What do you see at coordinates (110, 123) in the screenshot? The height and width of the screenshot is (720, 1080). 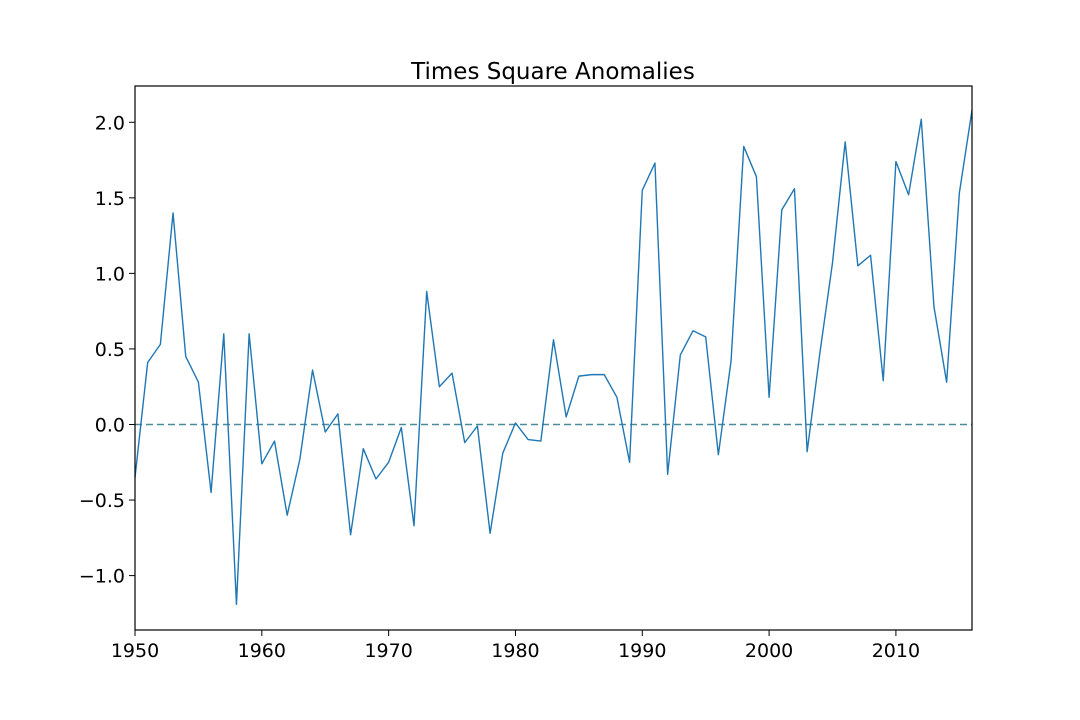 I see `y-tick-label: 2.0` at bounding box center [110, 123].